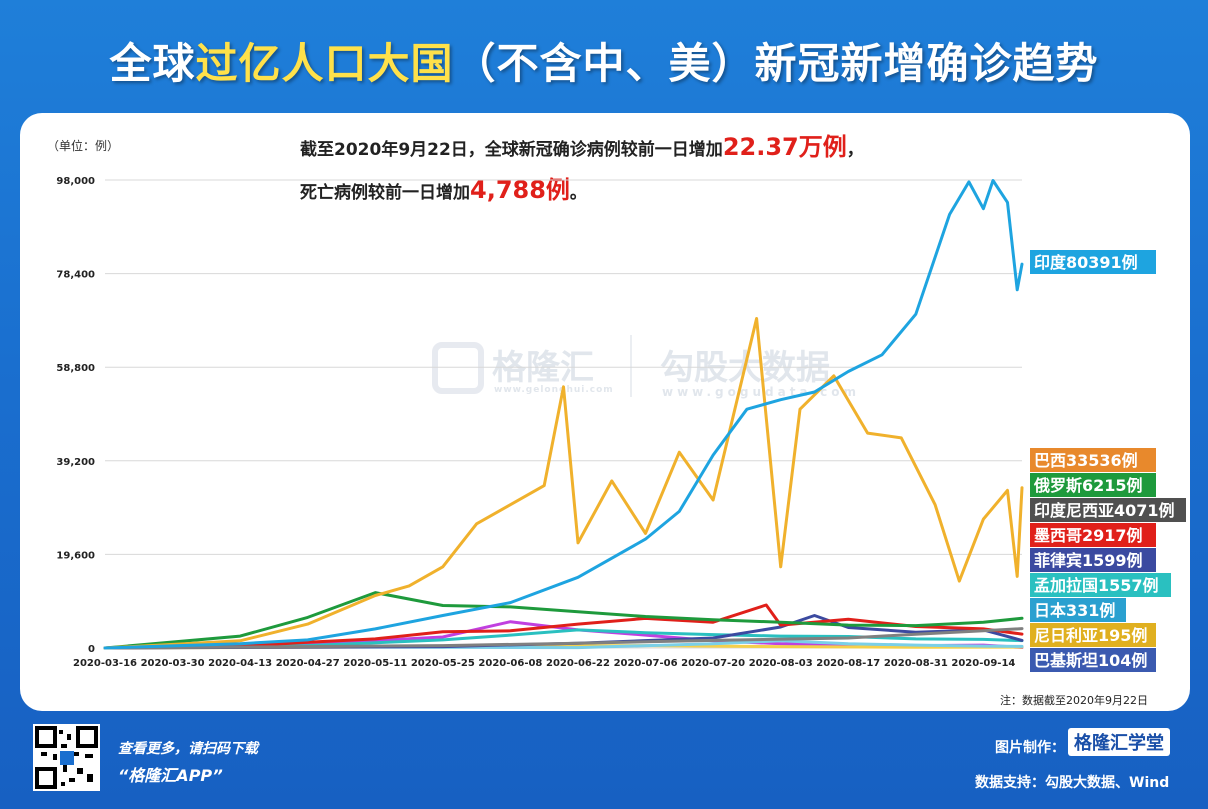 The width and height of the screenshot is (1208, 809). What do you see at coordinates (173, 663) in the screenshot?
I see `x-tick-label: 2020-03-30` at bounding box center [173, 663].